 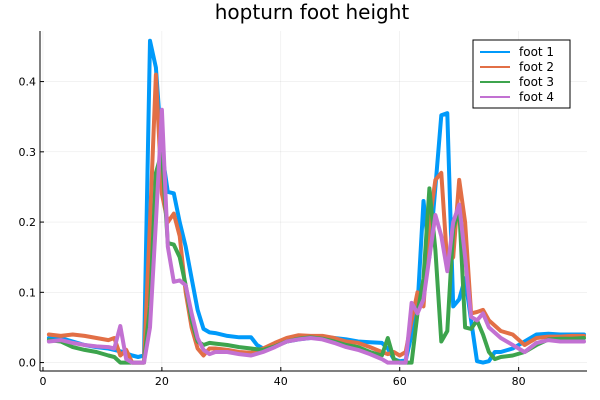 I want to click on legend-label-3: foot 3, so click(x=536, y=82).